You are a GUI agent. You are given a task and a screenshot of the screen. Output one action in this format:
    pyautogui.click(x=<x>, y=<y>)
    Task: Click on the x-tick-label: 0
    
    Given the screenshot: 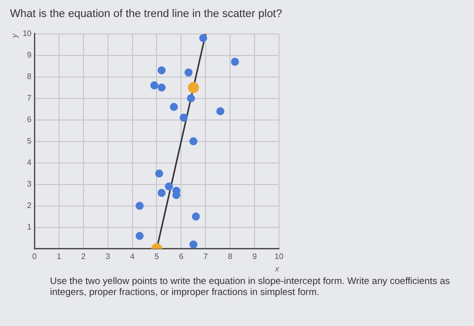 What is the action you would take?
    pyautogui.click(x=35, y=256)
    